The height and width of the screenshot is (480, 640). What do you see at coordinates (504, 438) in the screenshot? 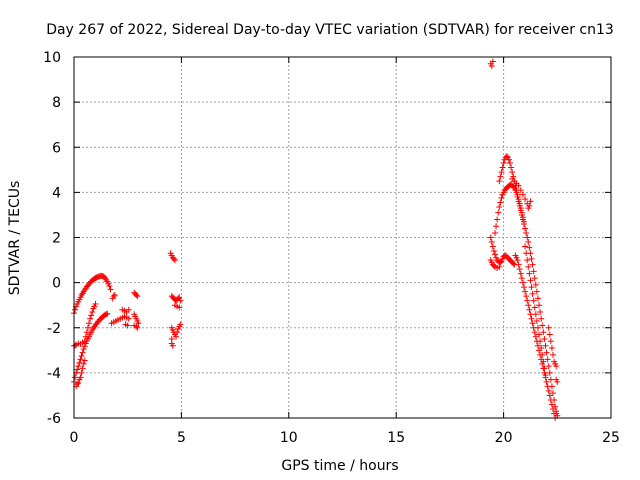
I see `x-tick-label: 20` at bounding box center [504, 438].